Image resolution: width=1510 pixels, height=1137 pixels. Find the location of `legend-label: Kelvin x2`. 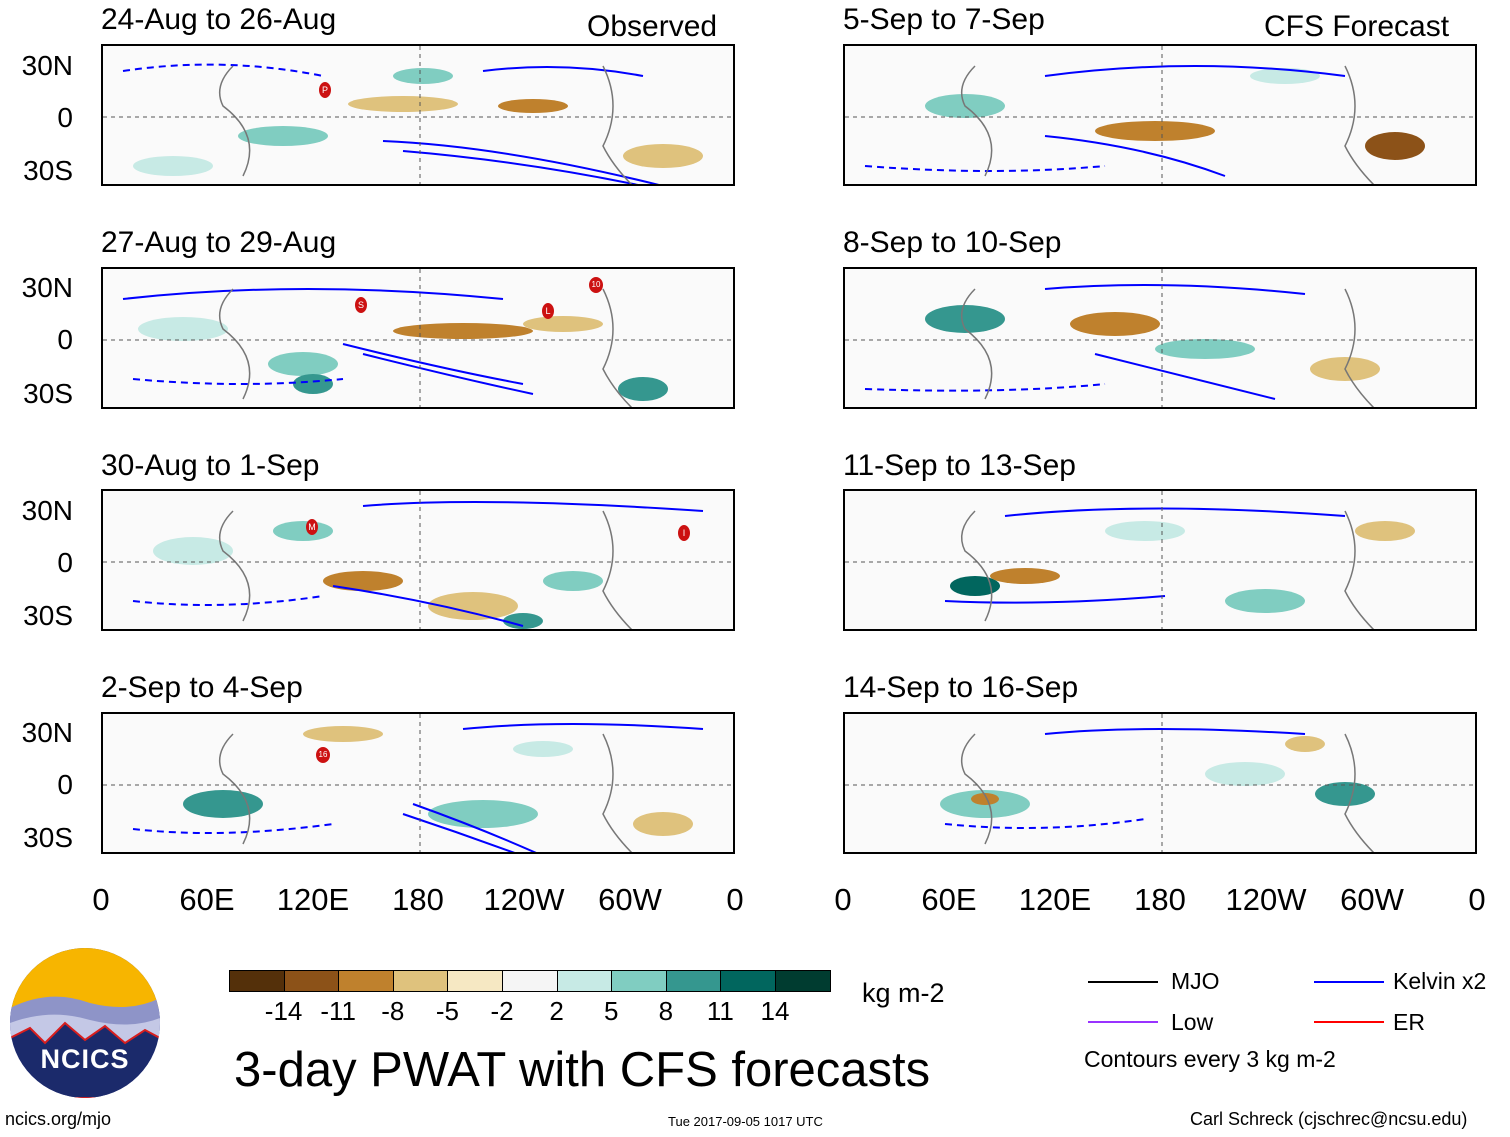

legend-label: Kelvin x2 is located at coordinates (1440, 981).